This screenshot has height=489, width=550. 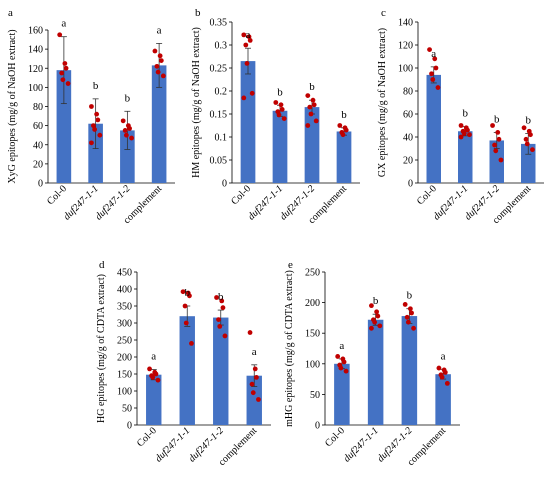 I want to click on y-axis-label: mHG epitopes (mg/g of CDTA extract), so click(x=289, y=348).